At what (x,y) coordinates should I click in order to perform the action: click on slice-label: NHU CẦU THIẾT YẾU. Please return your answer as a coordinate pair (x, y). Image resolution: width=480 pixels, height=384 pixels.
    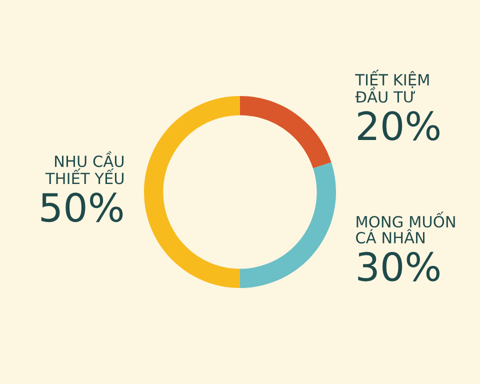
    Looking at the image, I should click on (84, 167).